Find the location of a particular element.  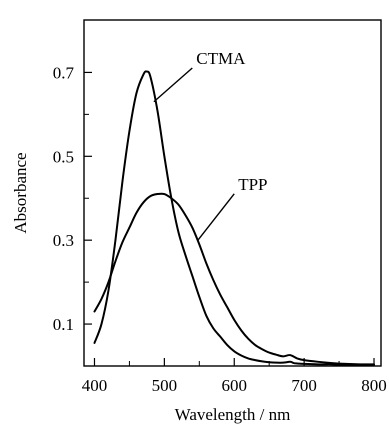

annotations: CTMA TPP is located at coordinates (210, 145).